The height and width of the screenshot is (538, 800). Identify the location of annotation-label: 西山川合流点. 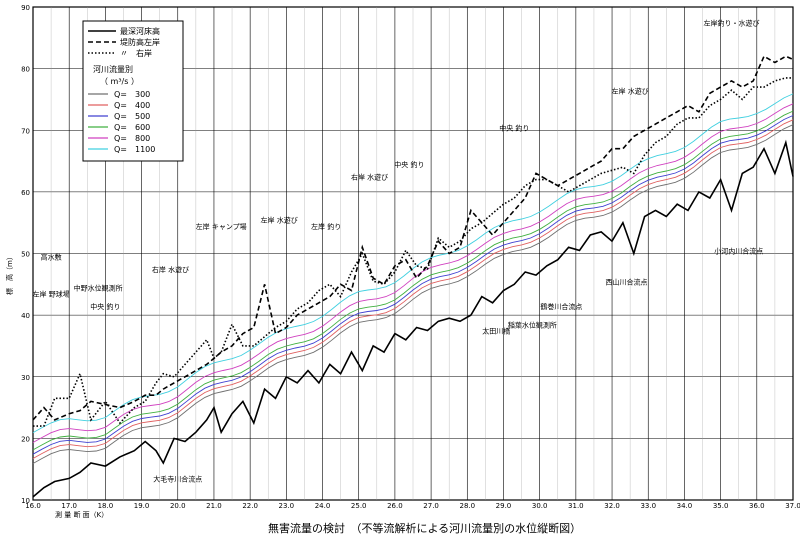
(627, 281).